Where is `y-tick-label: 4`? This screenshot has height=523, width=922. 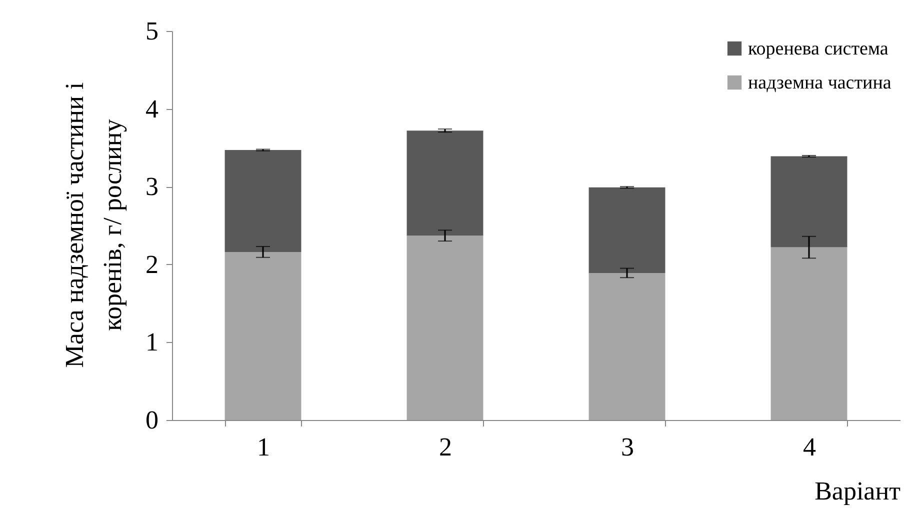
y-tick-label: 4 is located at coordinates (152, 109).